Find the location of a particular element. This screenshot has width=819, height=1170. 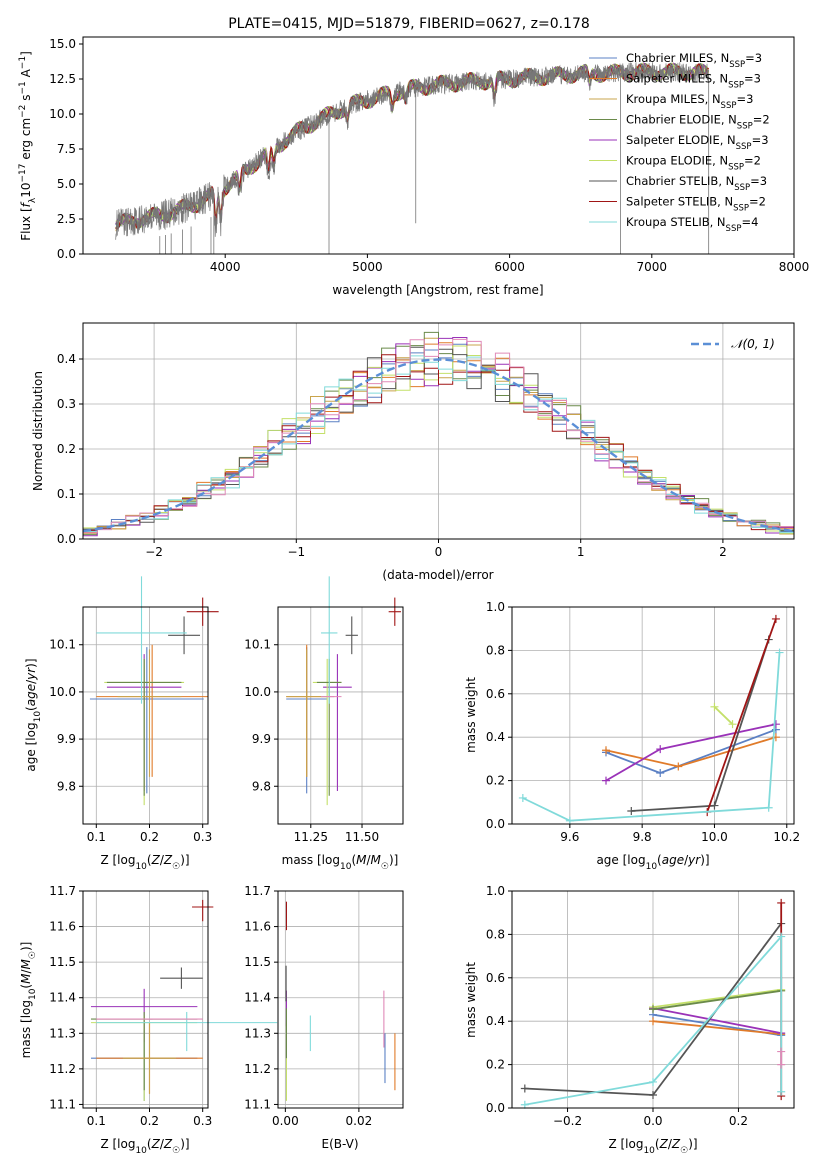

x-tick-label: 0.0 is located at coordinates (652, 1121).